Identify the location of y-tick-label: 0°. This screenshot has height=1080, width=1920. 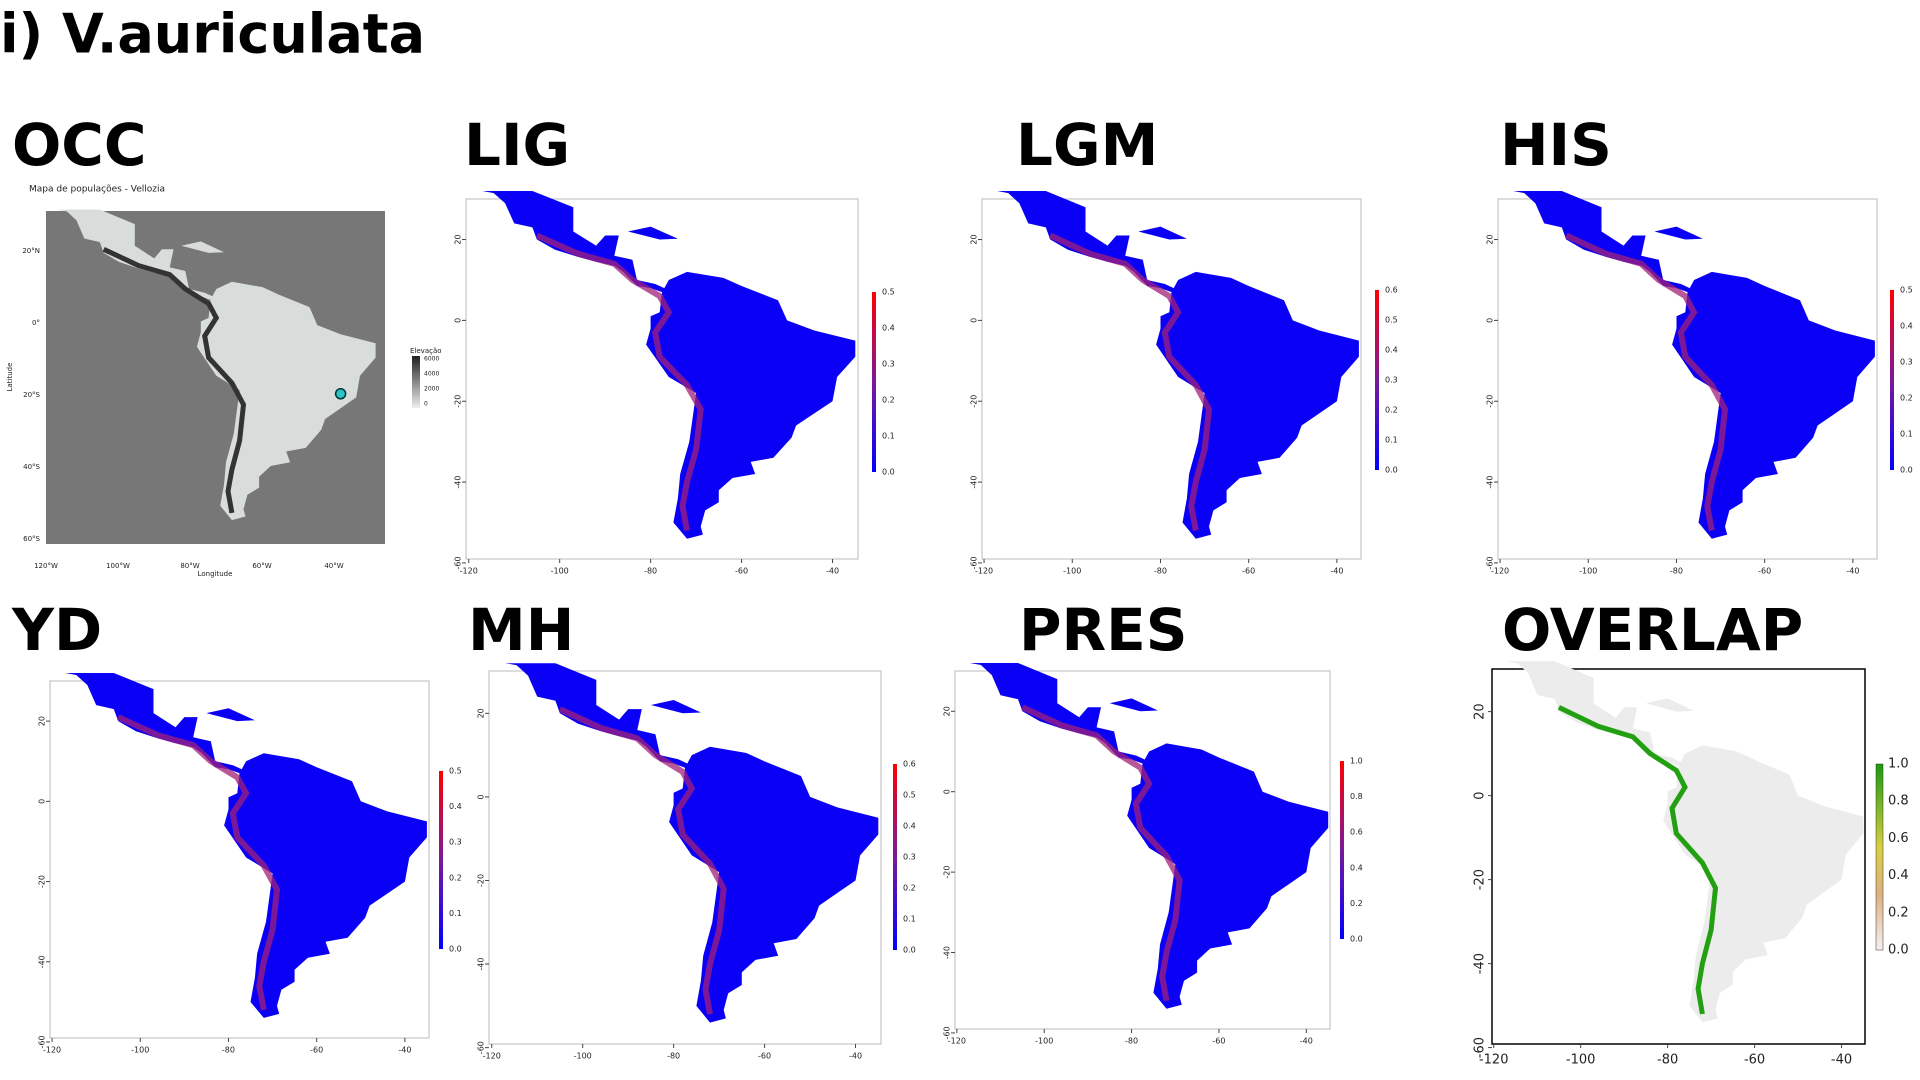
(36, 323).